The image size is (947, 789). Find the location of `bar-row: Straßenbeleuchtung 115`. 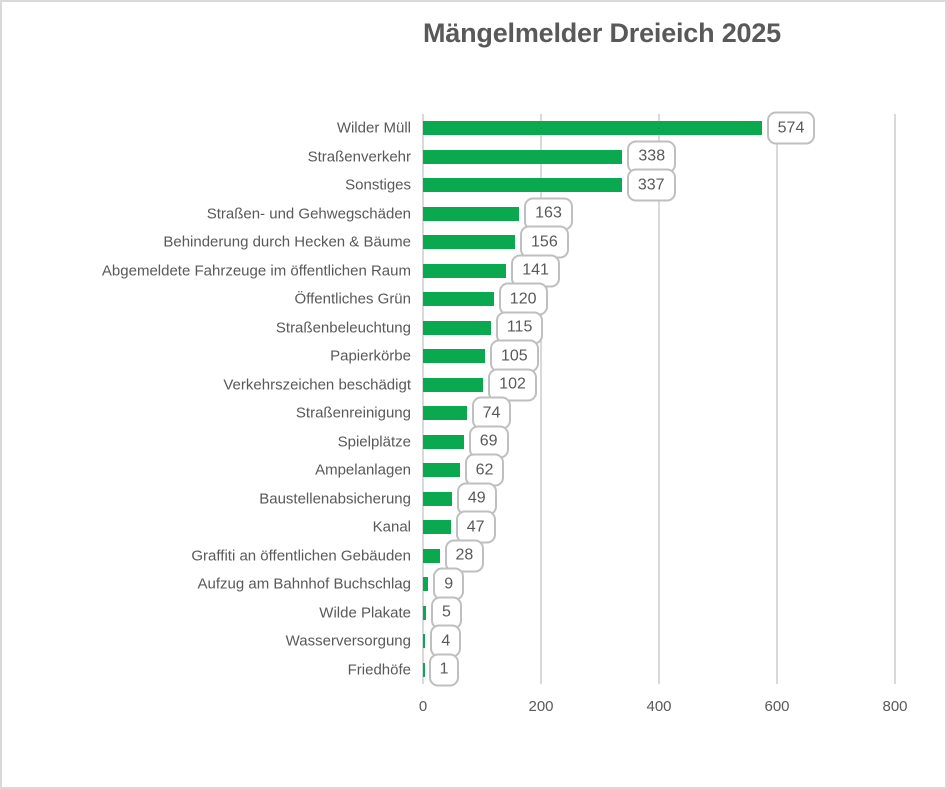

bar-row: Straßenbeleuchtung 115 is located at coordinates (585, 328).